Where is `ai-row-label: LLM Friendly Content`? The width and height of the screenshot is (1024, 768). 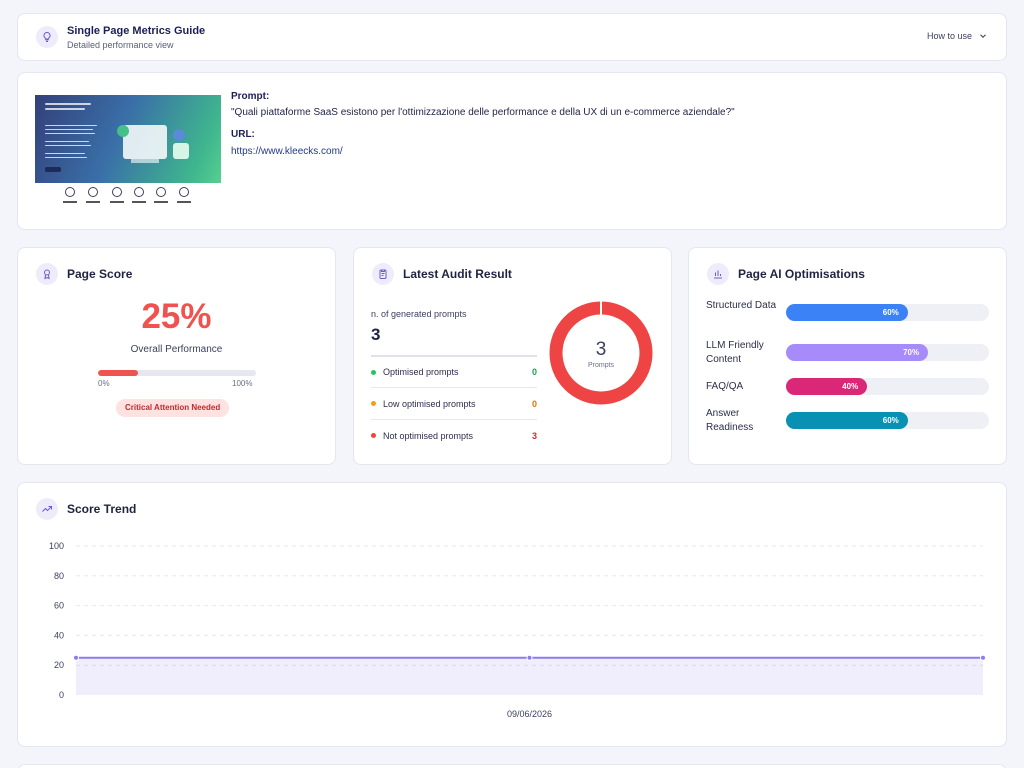 ai-row-label: LLM Friendly Content is located at coordinates (735, 352).